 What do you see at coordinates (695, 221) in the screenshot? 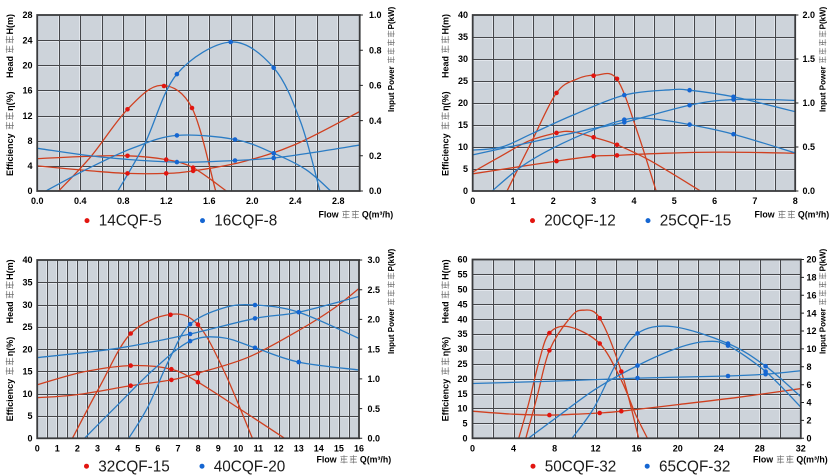
I see `svg-text: 25CQF-15` at bounding box center [695, 221].